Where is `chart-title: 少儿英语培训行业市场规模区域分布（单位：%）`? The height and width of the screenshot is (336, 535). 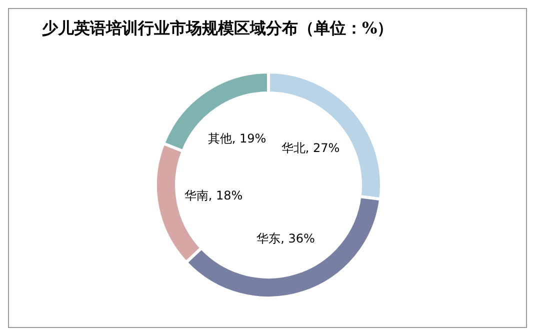
chart-title: 少儿英语培训行业市场规模区域分布（单位：%） is located at coordinates (218, 28).